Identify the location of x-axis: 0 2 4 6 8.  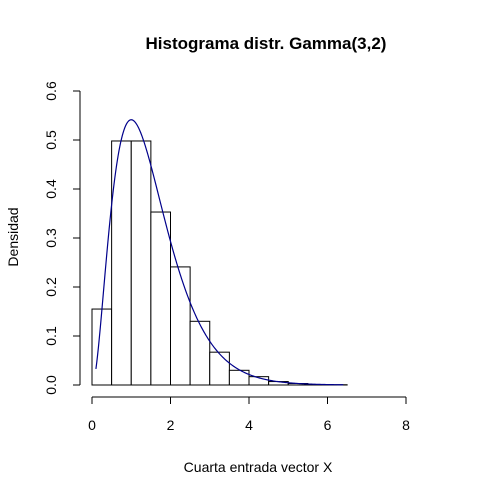
(249, 414).